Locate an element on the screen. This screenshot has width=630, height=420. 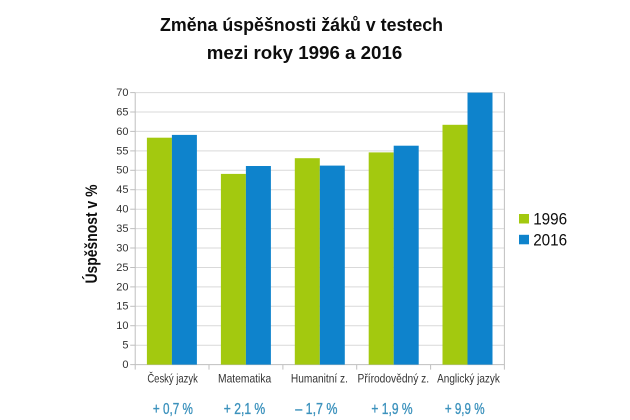
svg-text: 45 is located at coordinates (122, 190).